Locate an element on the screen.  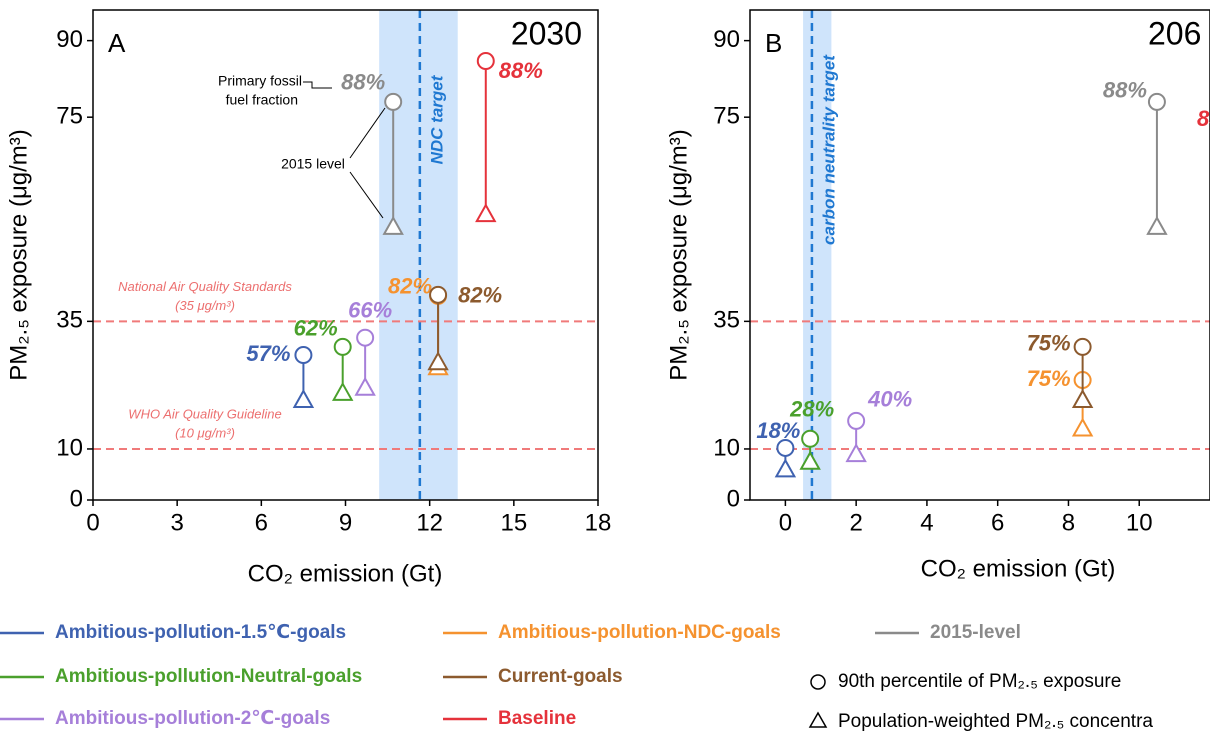
panel-label: B is located at coordinates (773, 43).